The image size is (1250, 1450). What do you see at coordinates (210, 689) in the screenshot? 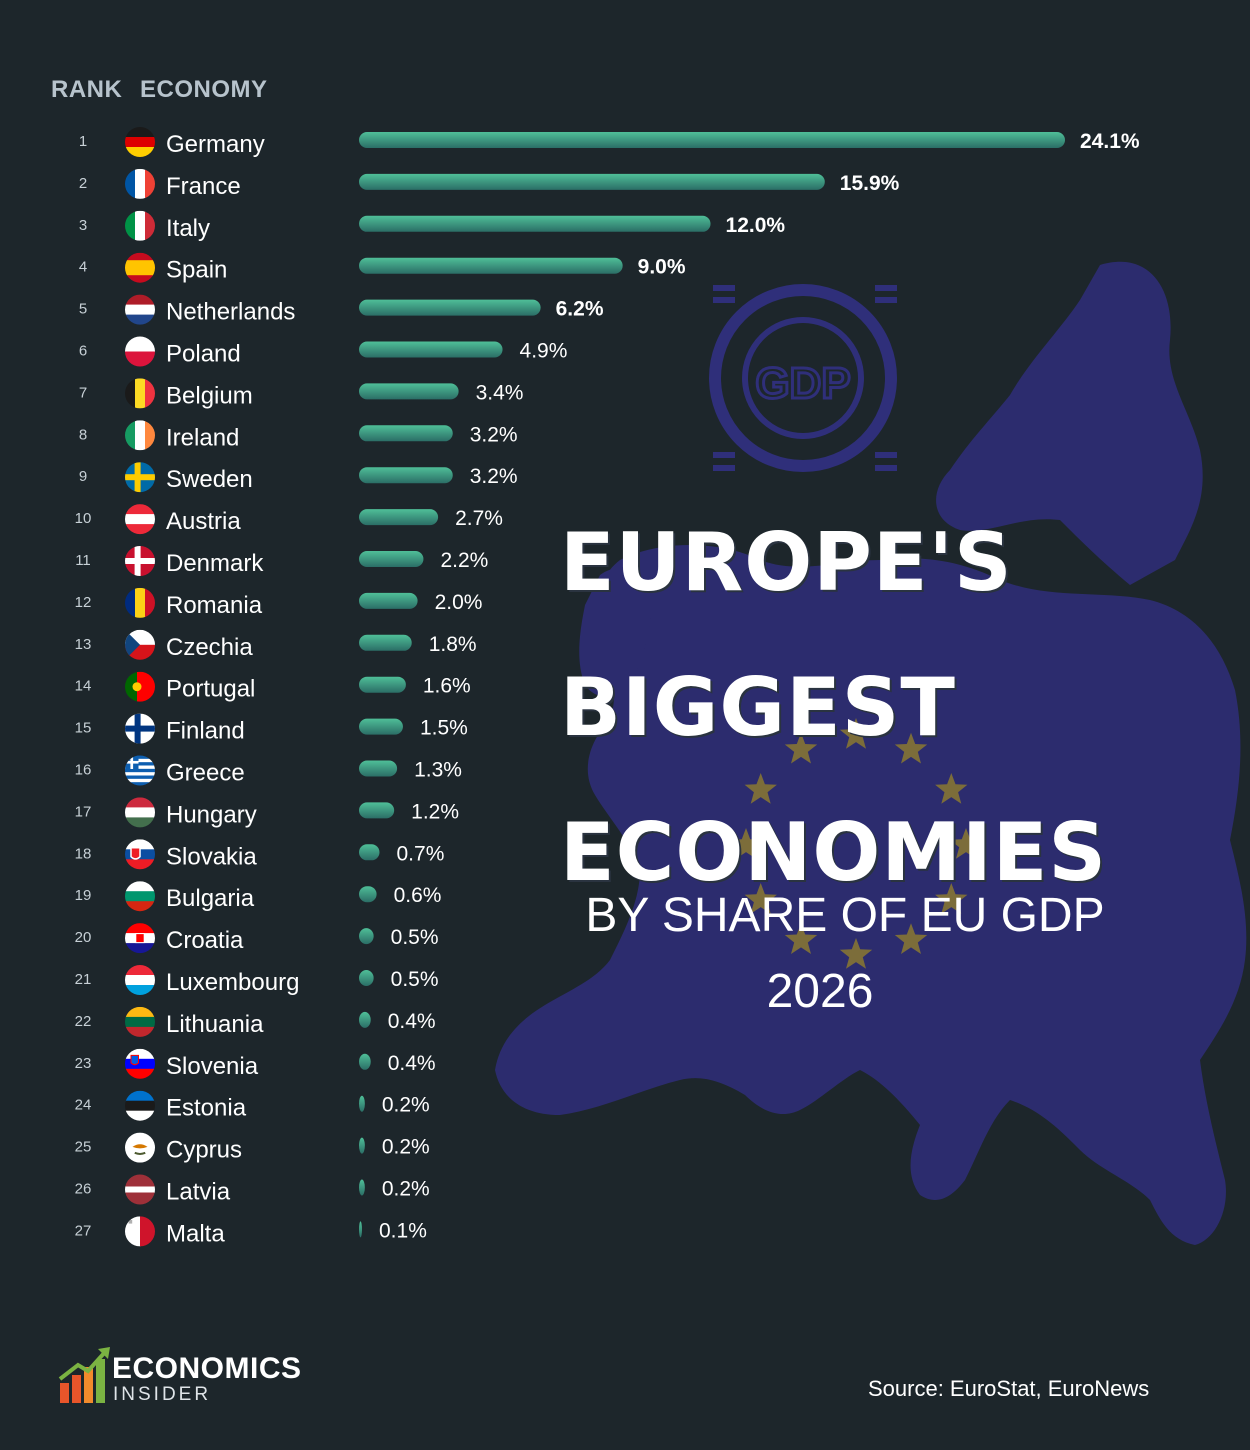
I see `economy-label: Portugal` at bounding box center [210, 689].